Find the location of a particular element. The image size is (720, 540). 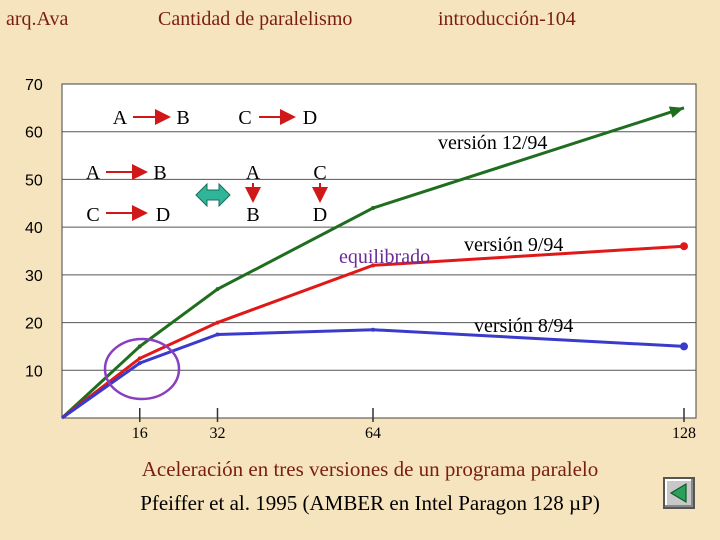

grid-left-a: A is located at coordinates (93, 173).